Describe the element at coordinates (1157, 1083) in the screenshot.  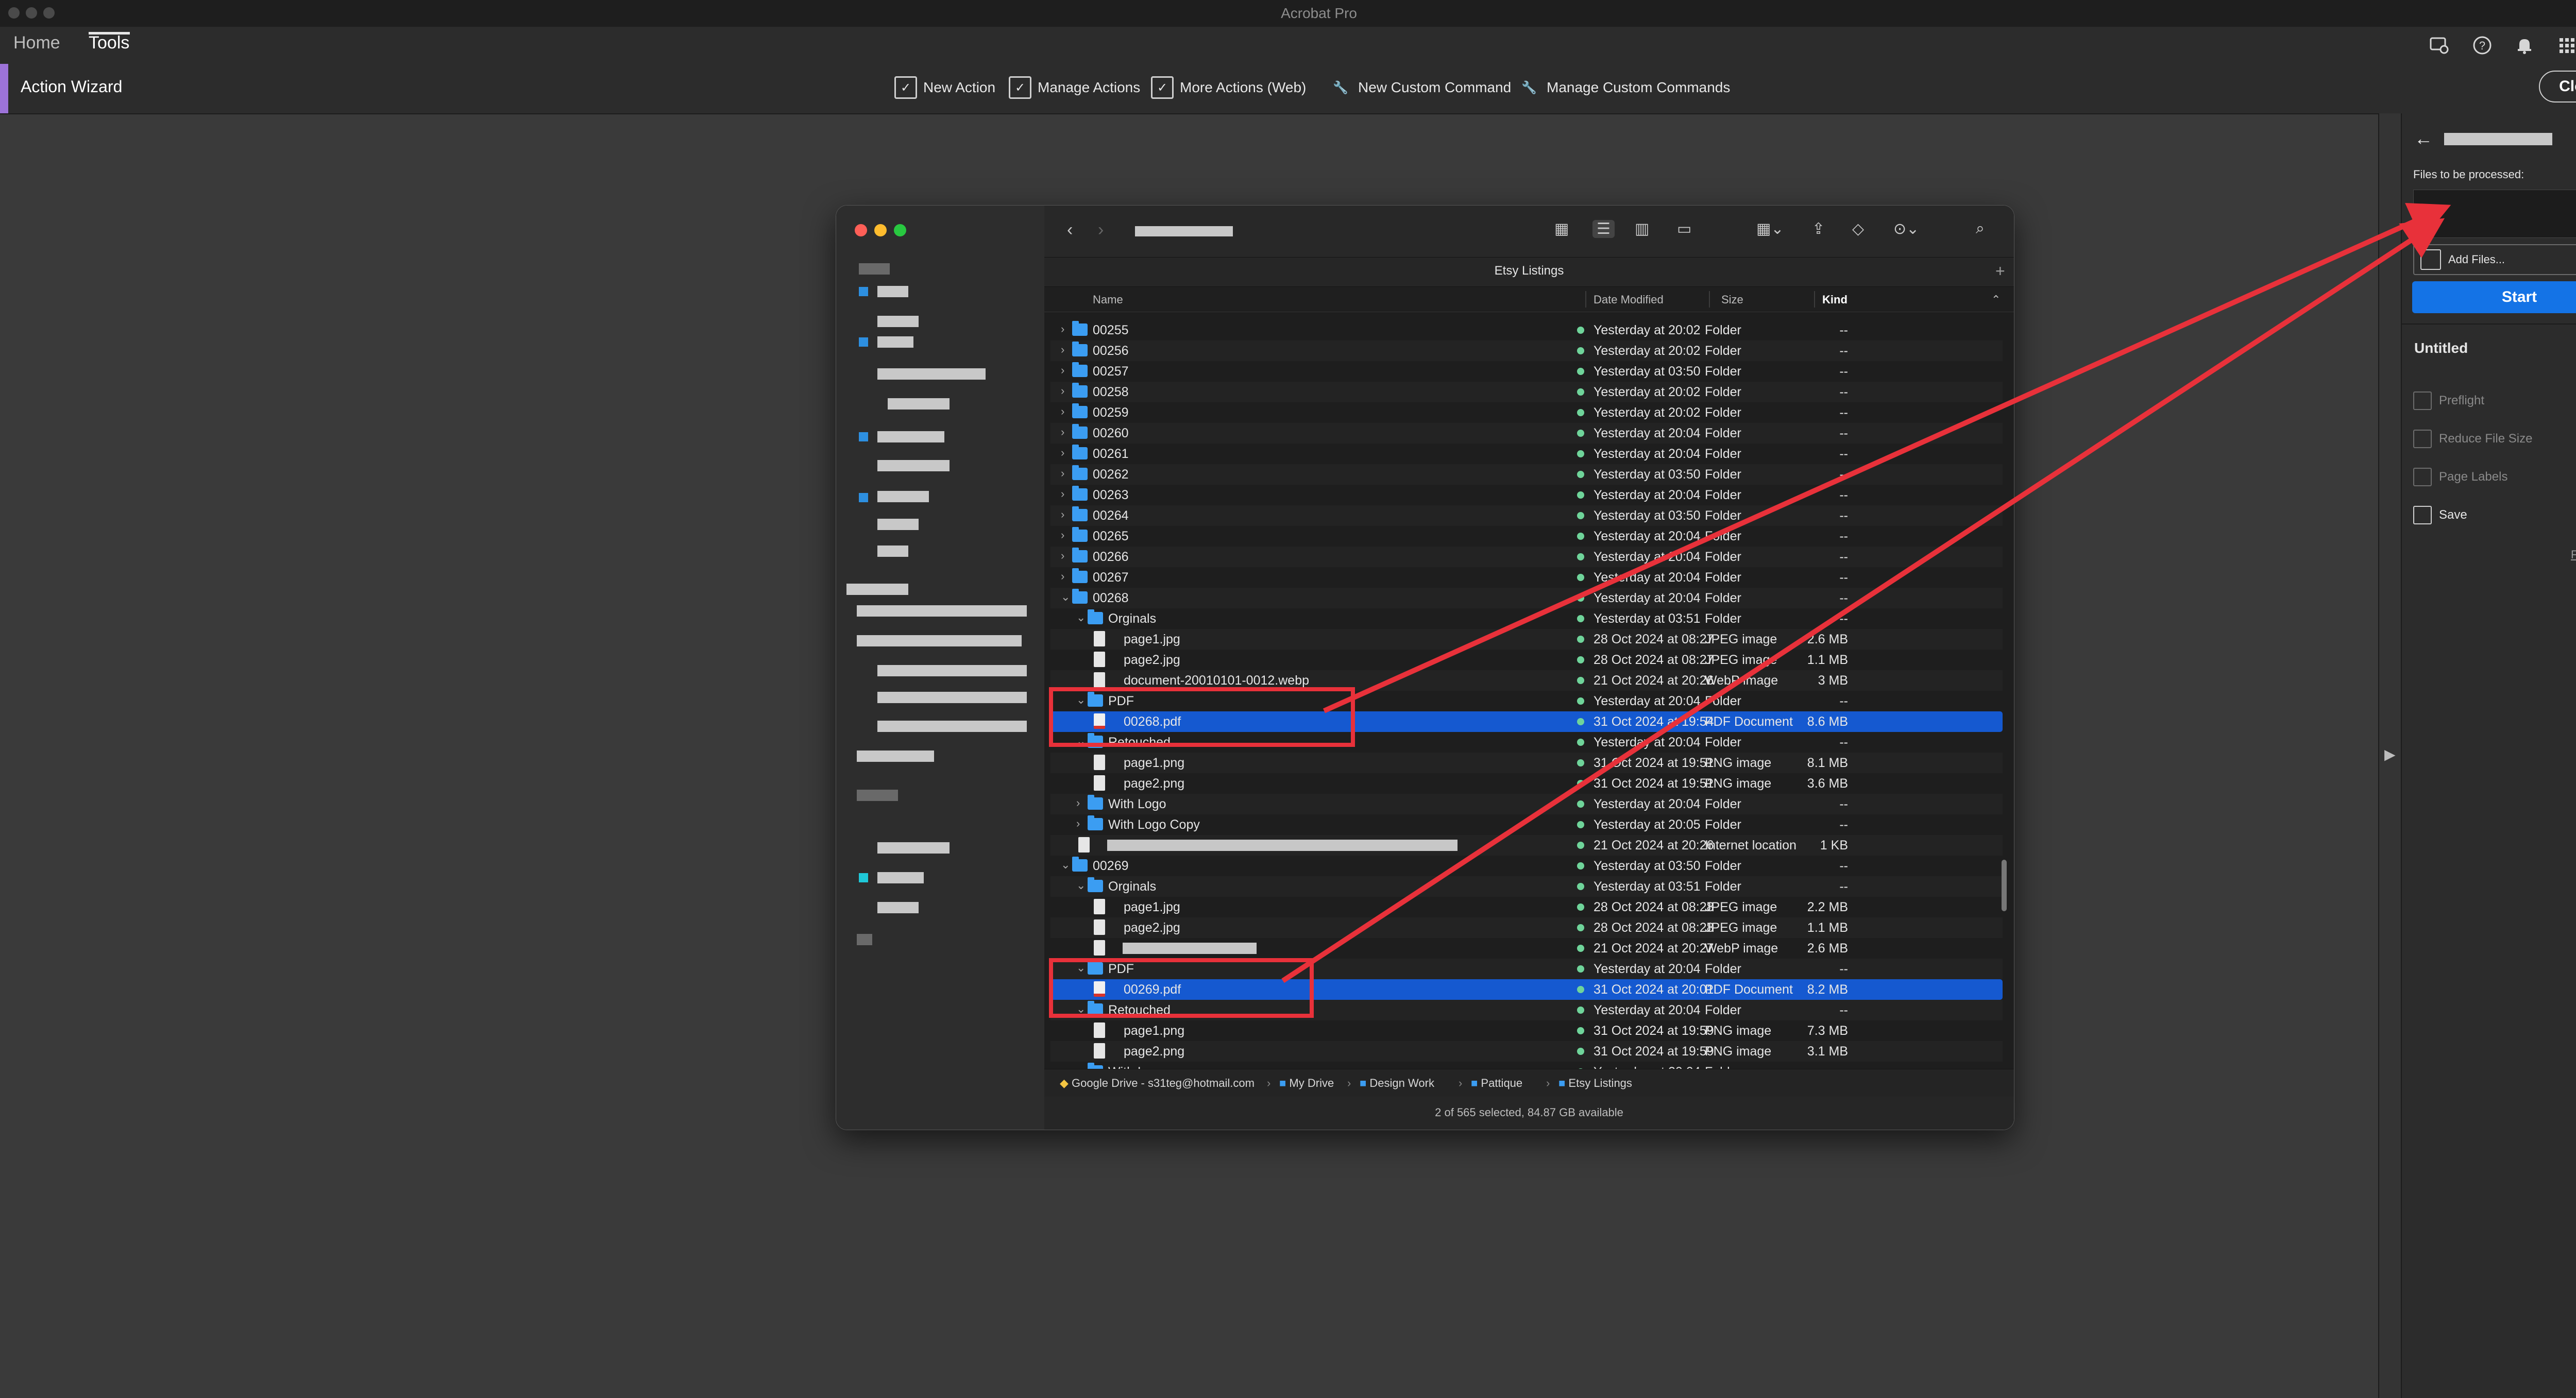
I see `path-segment: ◆ Google Drive - s31teg@hotmail.com` at that location.